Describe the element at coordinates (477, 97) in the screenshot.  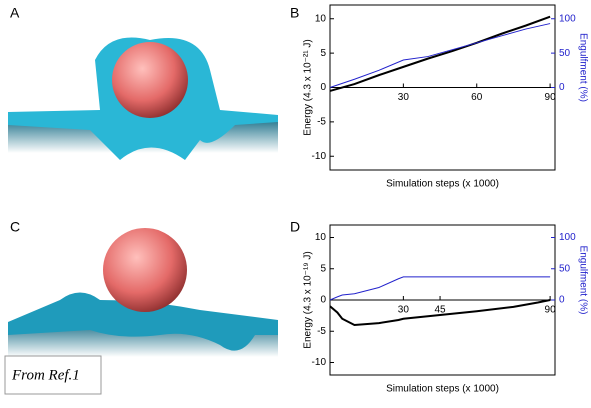
I see `x-tick-label: 60` at that location.